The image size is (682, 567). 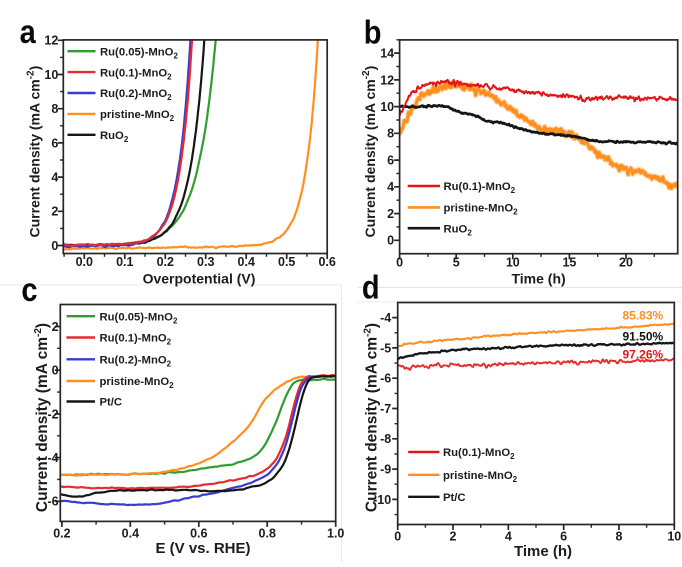 What do you see at coordinates (84, 262) in the screenshot?
I see `svg-text: 0.0` at bounding box center [84, 262].